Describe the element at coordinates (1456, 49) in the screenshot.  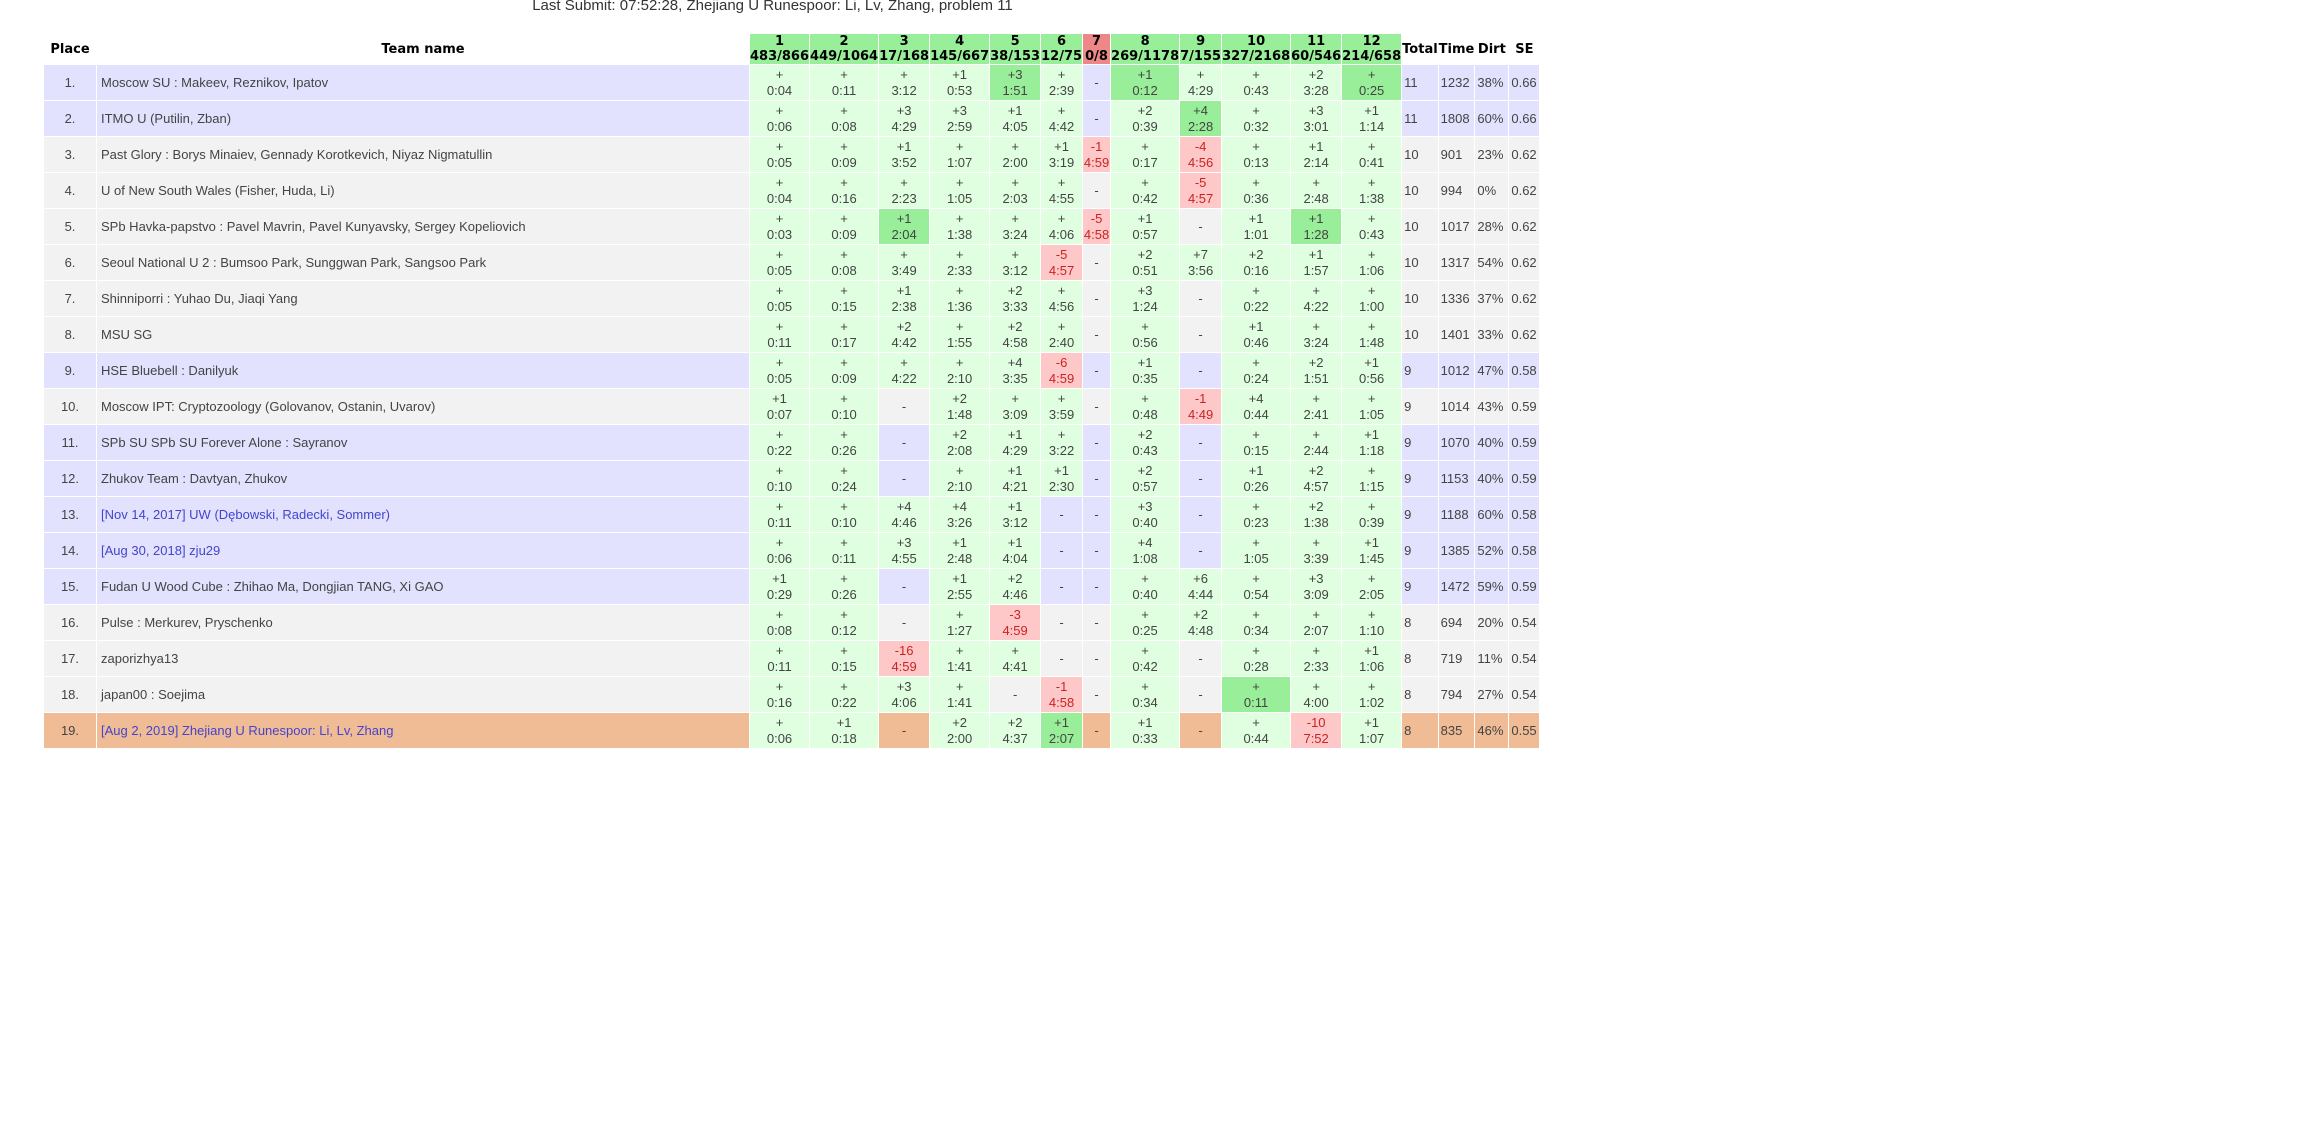
I see `time-header: Time` at that location.